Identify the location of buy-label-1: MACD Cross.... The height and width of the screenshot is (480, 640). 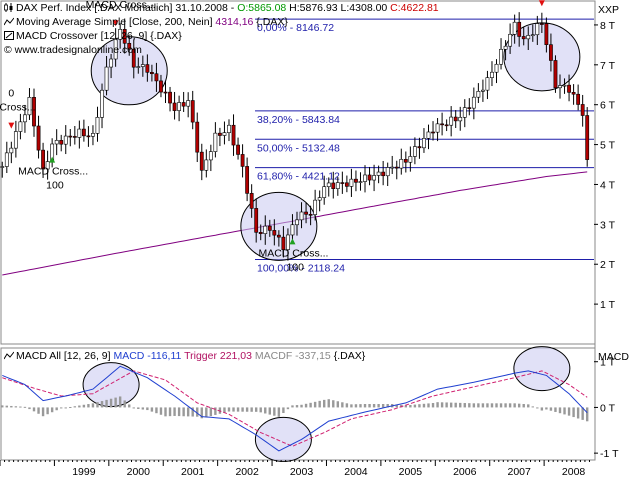
(53, 172).